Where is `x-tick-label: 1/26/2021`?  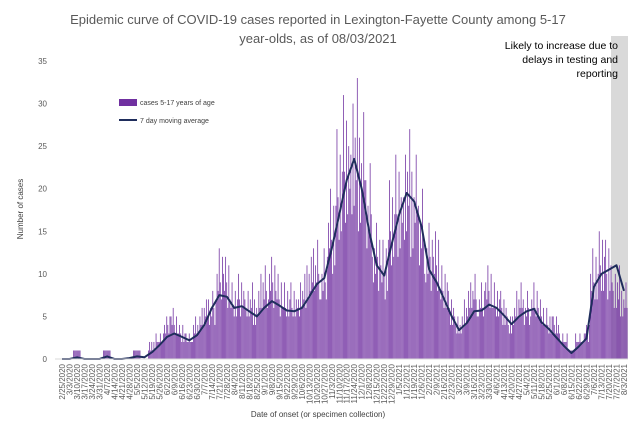
x-tick-label: 1/26/2021 is located at coordinates (422, 381).